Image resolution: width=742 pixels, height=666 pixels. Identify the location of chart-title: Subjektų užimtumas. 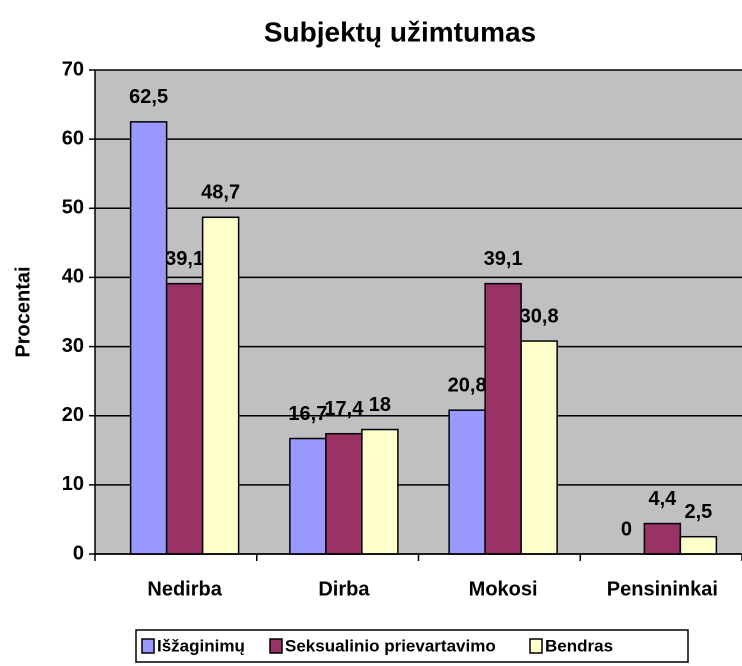
(400, 31).